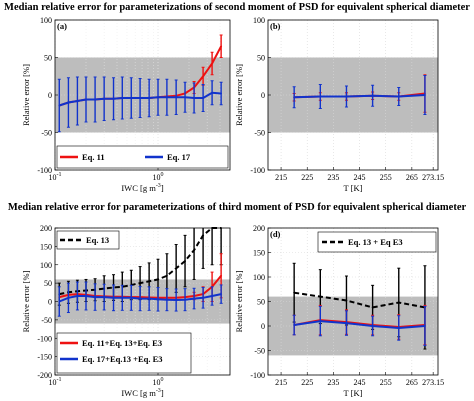  I want to click on legend-label: Eq. 13 + Eq E3, so click(375, 242).